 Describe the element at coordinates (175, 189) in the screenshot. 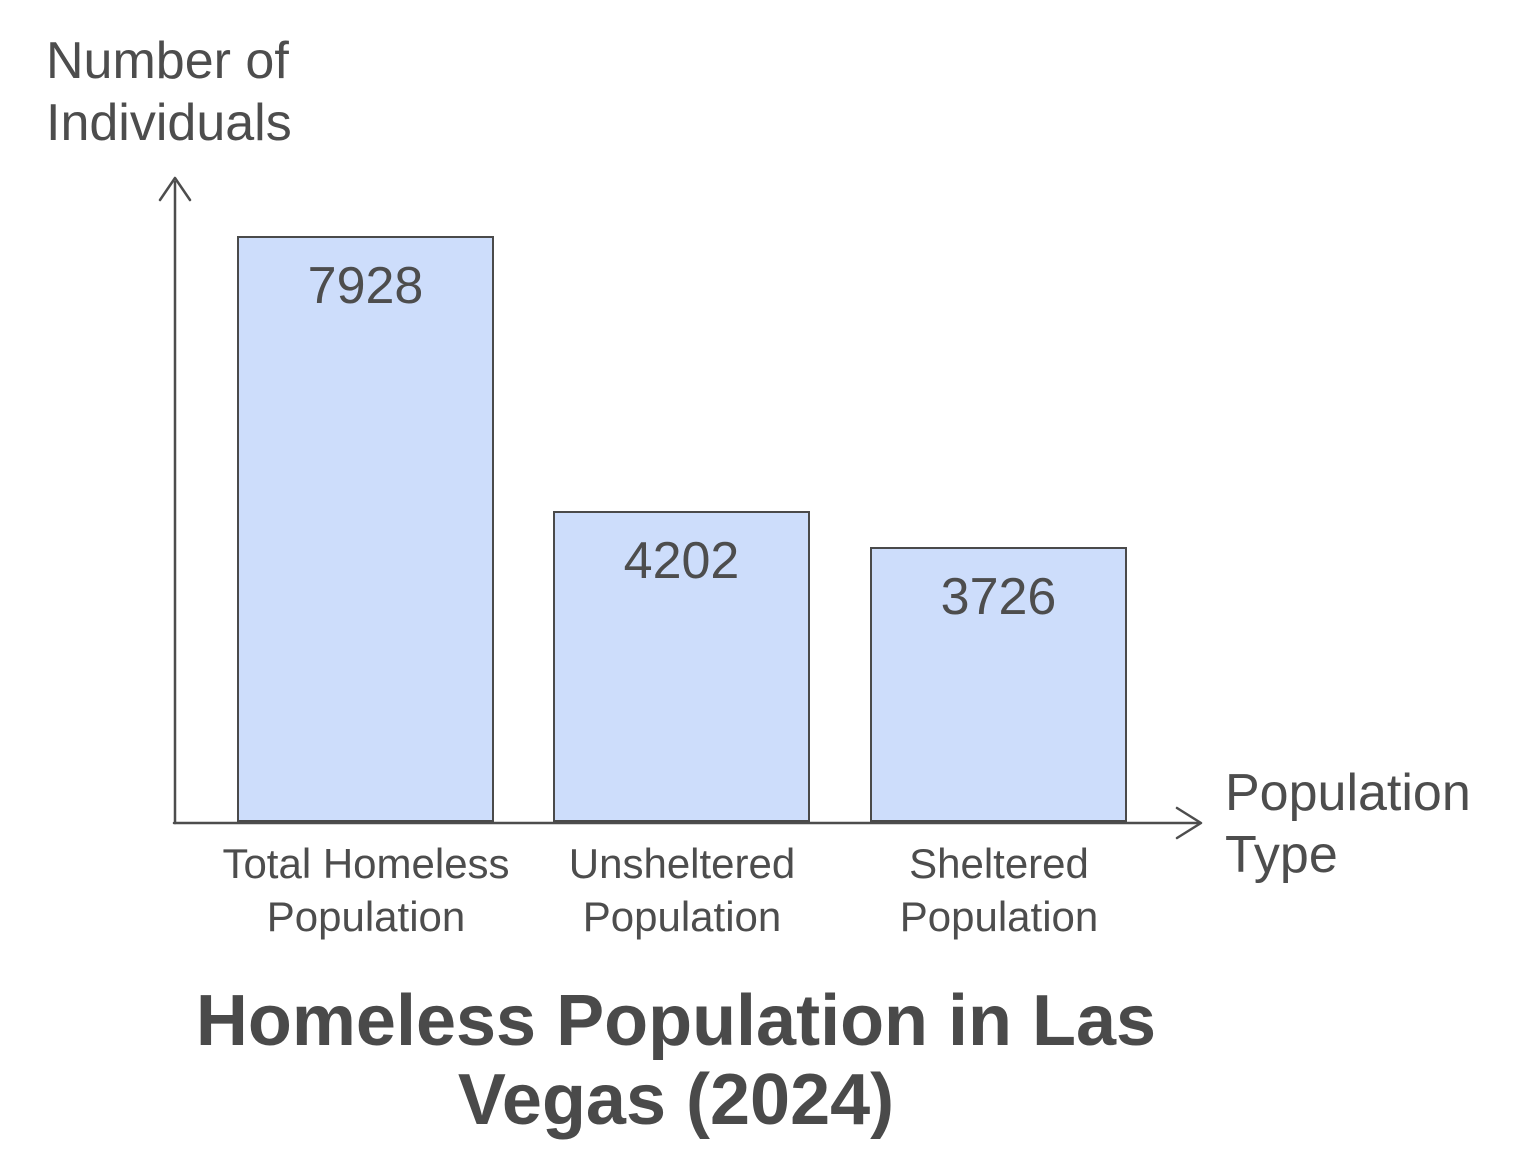

I see `y-axis-arrow-icon` at that location.